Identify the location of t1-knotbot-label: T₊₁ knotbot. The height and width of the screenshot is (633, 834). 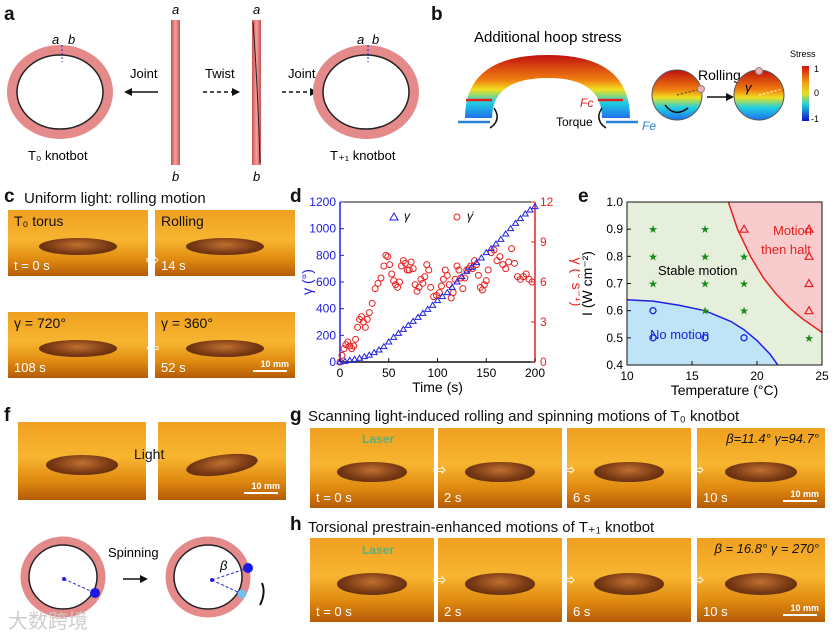
(363, 155).